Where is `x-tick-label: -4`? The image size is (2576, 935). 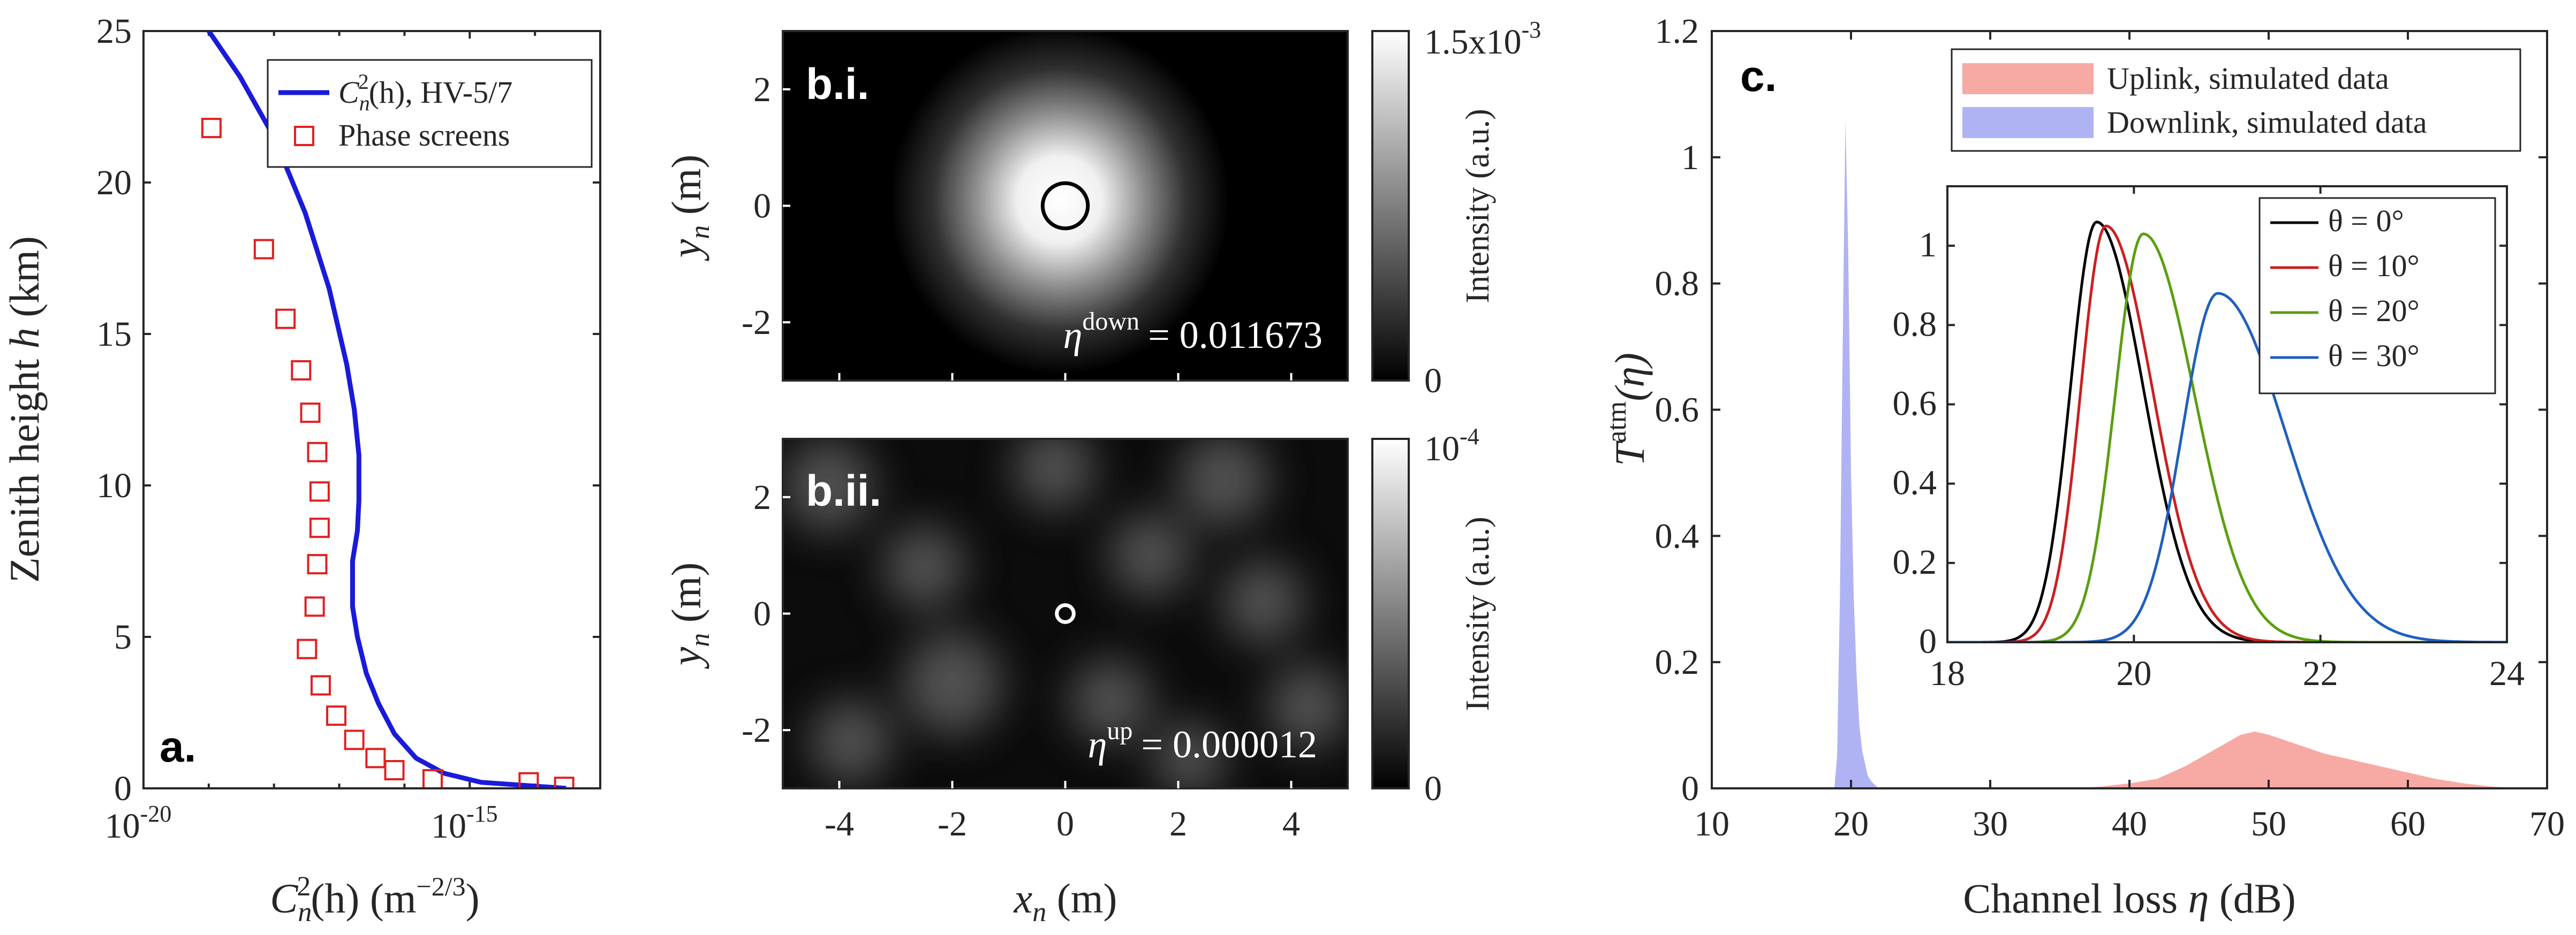
x-tick-label: -4 is located at coordinates (839, 824).